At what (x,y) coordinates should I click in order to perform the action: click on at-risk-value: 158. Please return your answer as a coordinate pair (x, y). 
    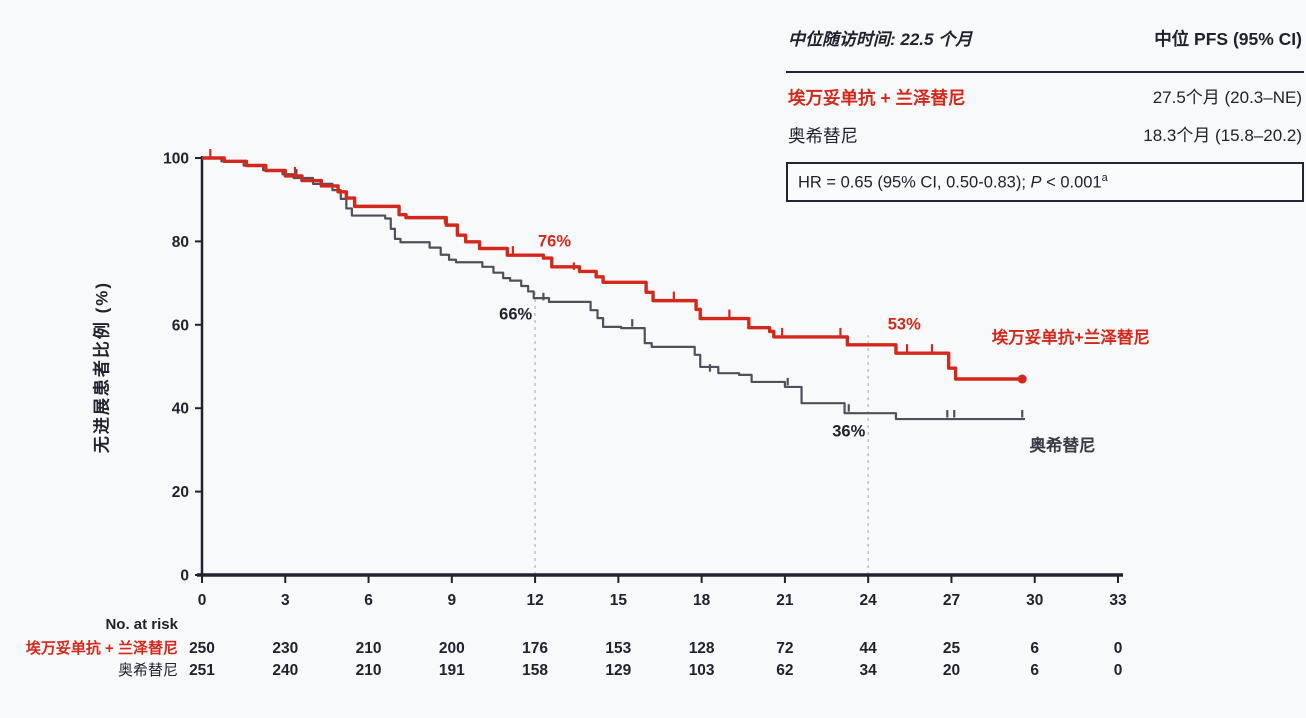
    Looking at the image, I should click on (535, 670).